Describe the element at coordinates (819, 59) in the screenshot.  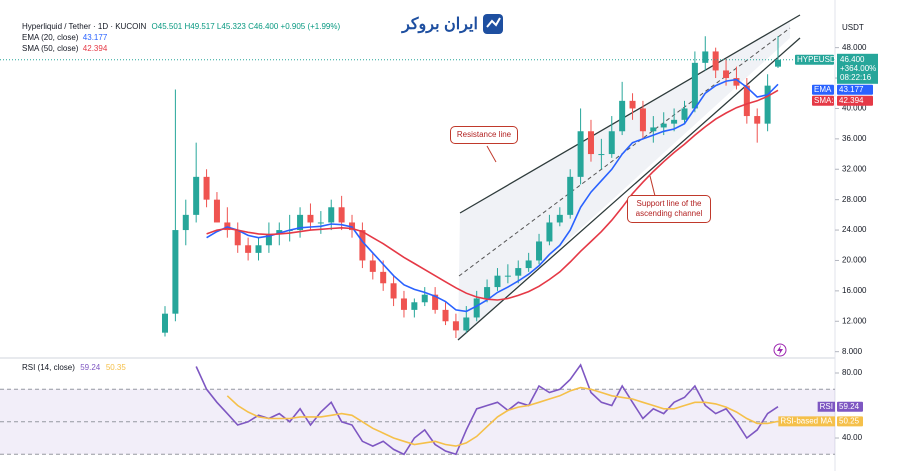
I see `price-tag-symbol: HYPEUSDT` at that location.